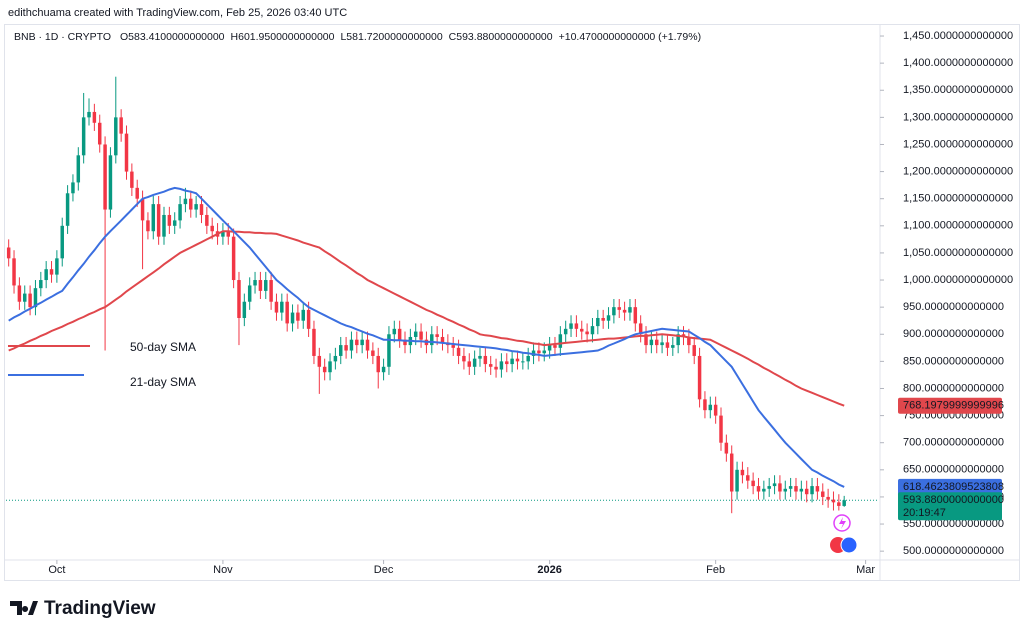  Describe the element at coordinates (958, 144) in the screenshot. I see `y-tick-label: 1,250.0000000000000` at that location.